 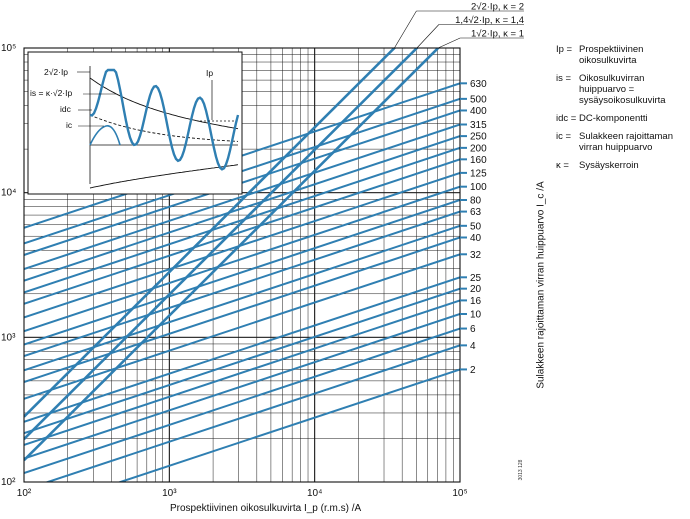 I want to click on legend-text: DC-komponentti, so click(x=613, y=118).